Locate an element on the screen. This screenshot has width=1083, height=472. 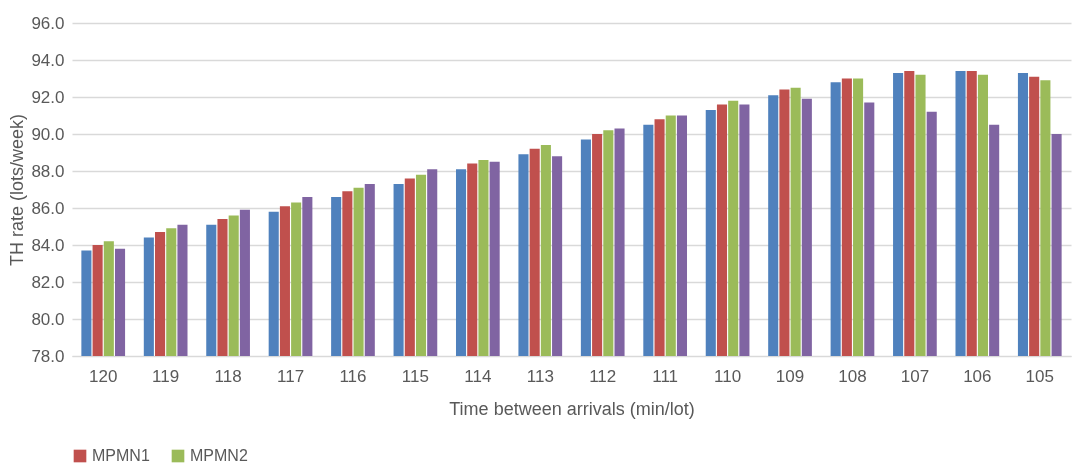
y-tick-label: 96.0 is located at coordinates (48, 23).